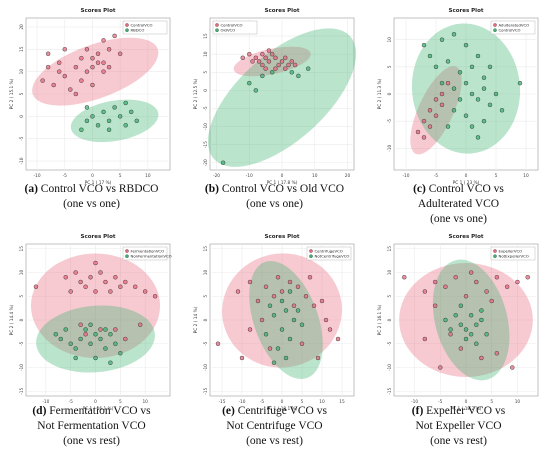 This screenshot has width=550, height=452. What do you see at coordinates (464, 189) in the screenshot?
I see `caption-line: Control VCO vs` at bounding box center [464, 189].